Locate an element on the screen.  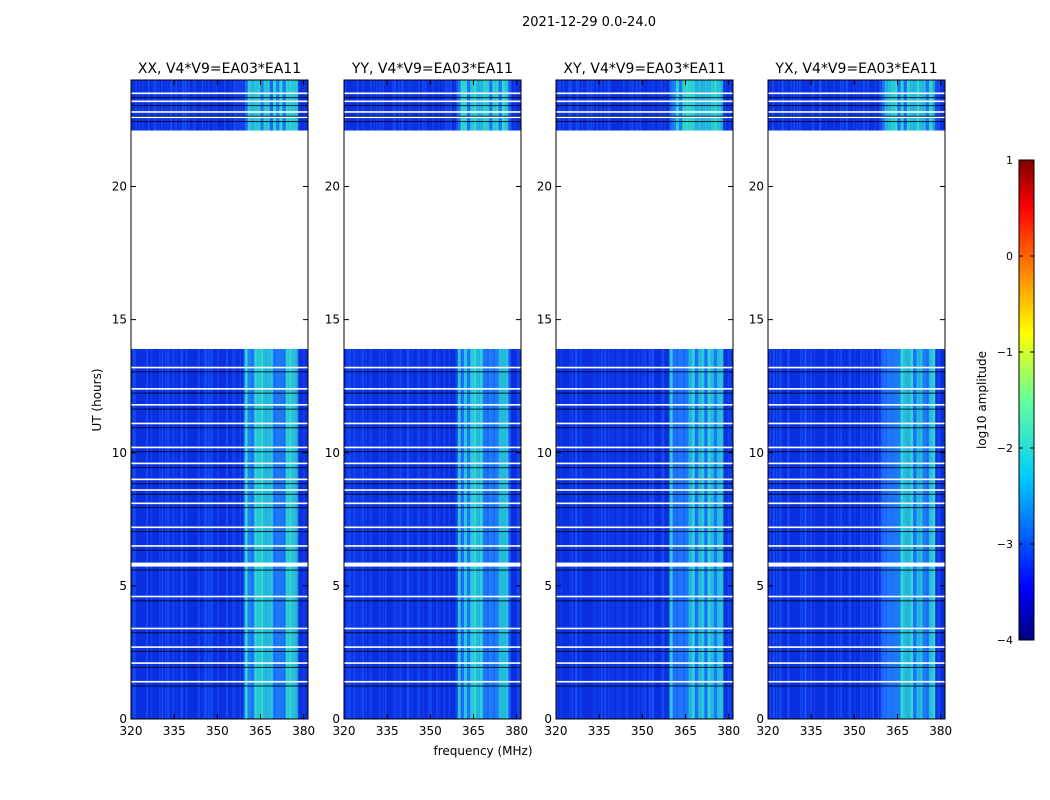
y-tick-label: 20 is located at coordinates (119, 187).